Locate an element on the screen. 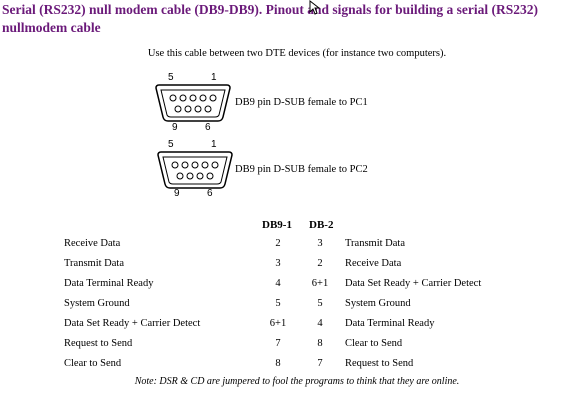 This screenshot has width=576, height=400. right-signal: Data Terminal Ready is located at coordinates (390, 323).